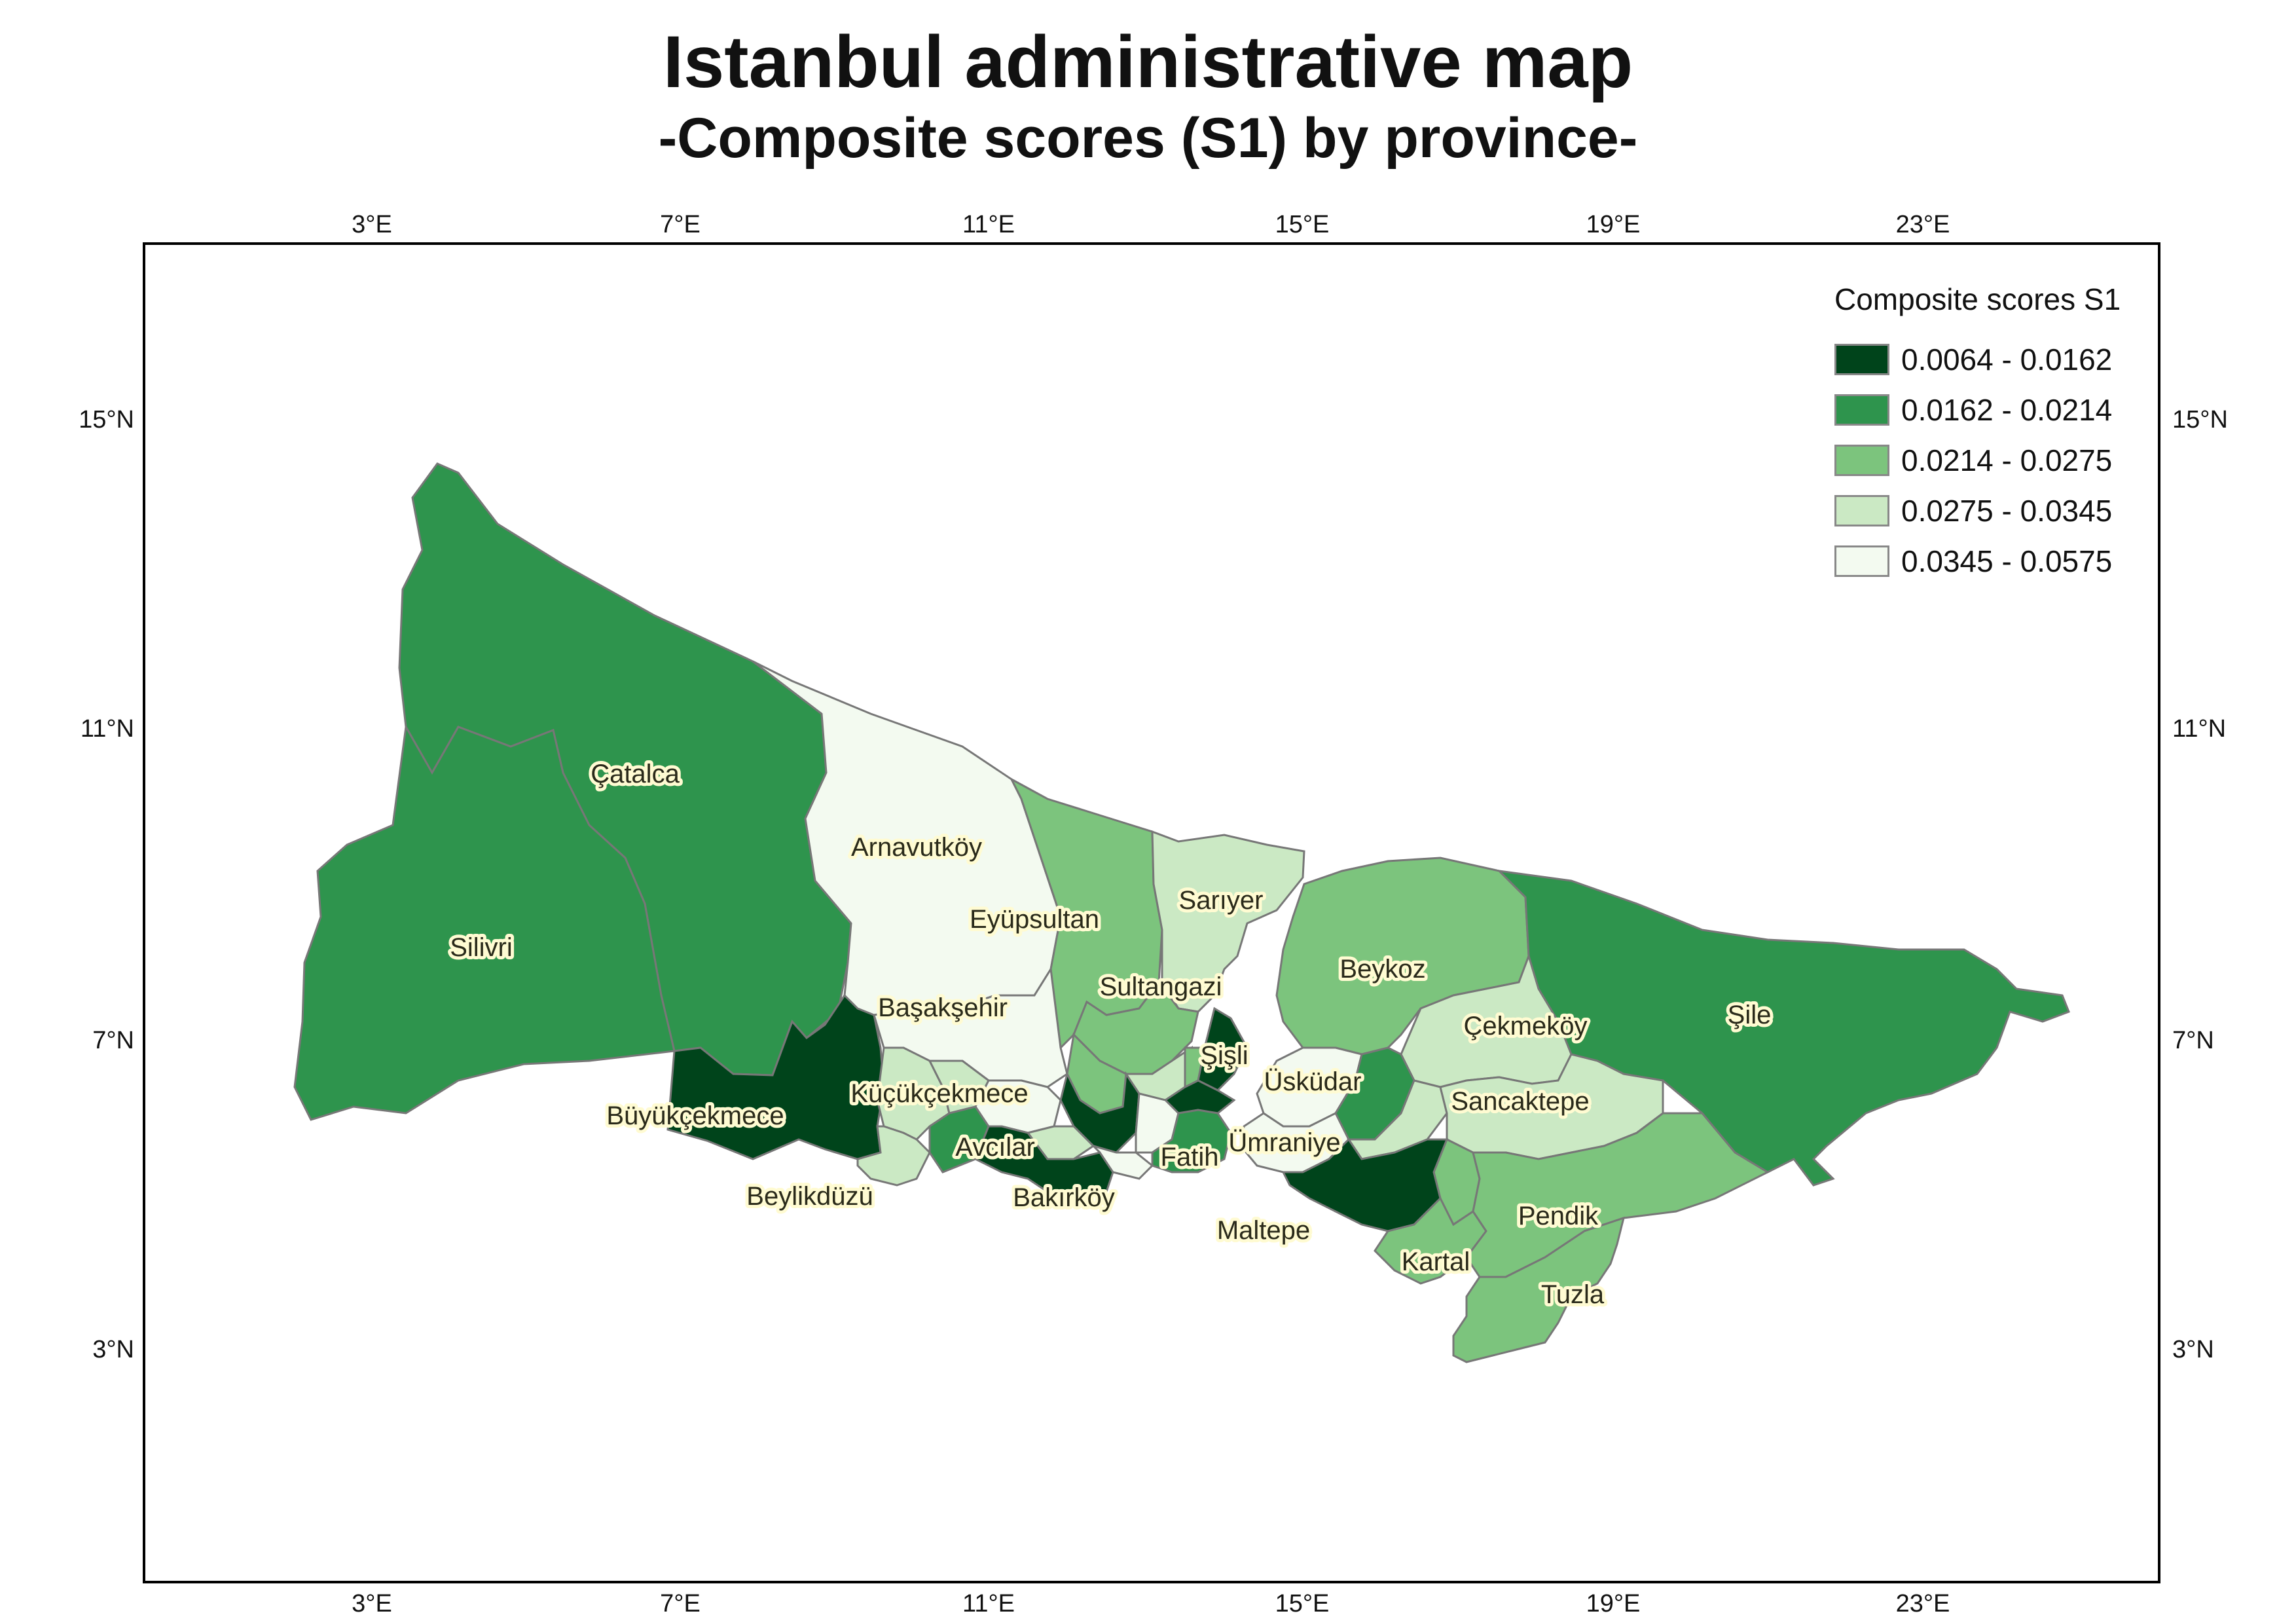 The image size is (2296, 1624). I want to click on label-maltepe: Maltepe, so click(1263, 1230).